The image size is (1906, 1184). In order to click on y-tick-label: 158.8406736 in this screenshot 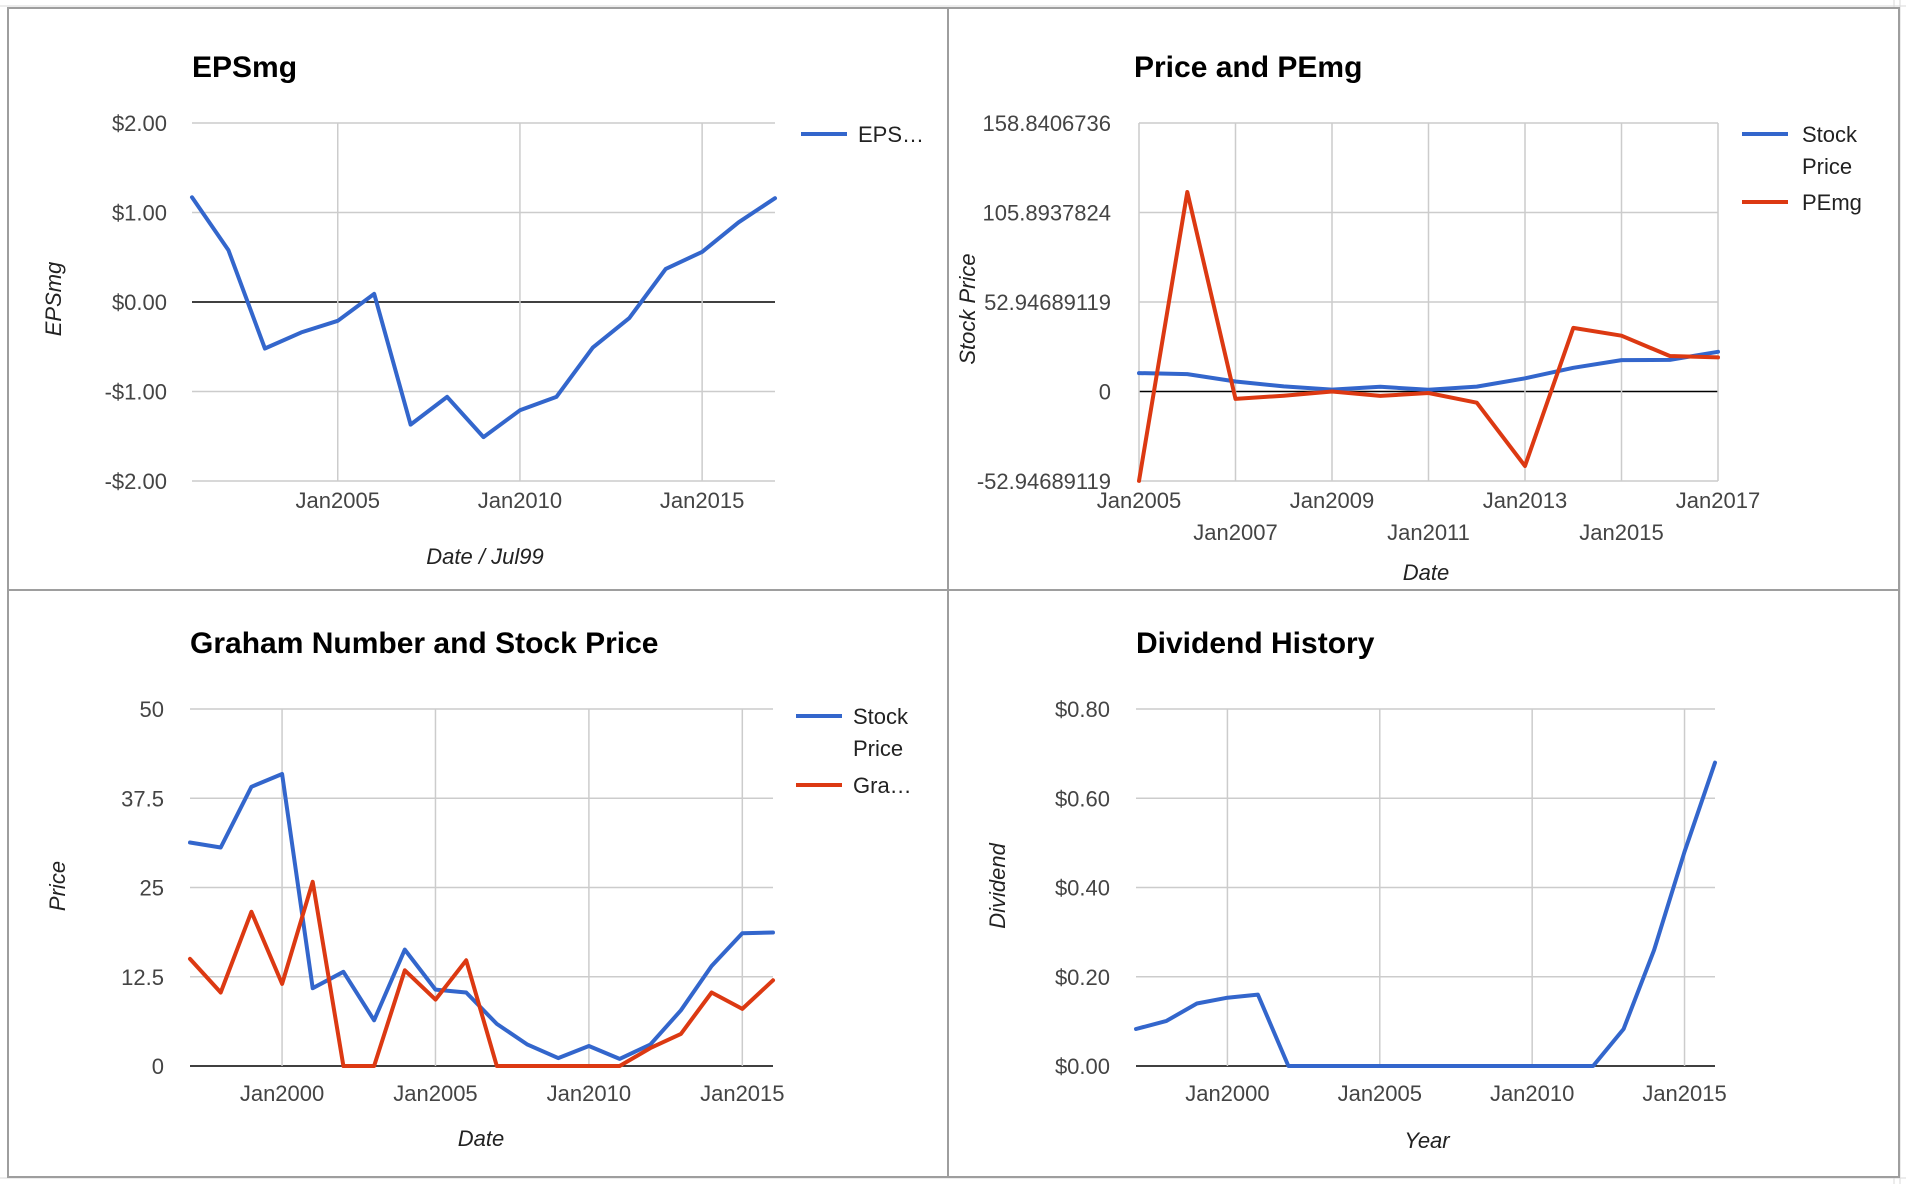, I will do `click(1047, 123)`.